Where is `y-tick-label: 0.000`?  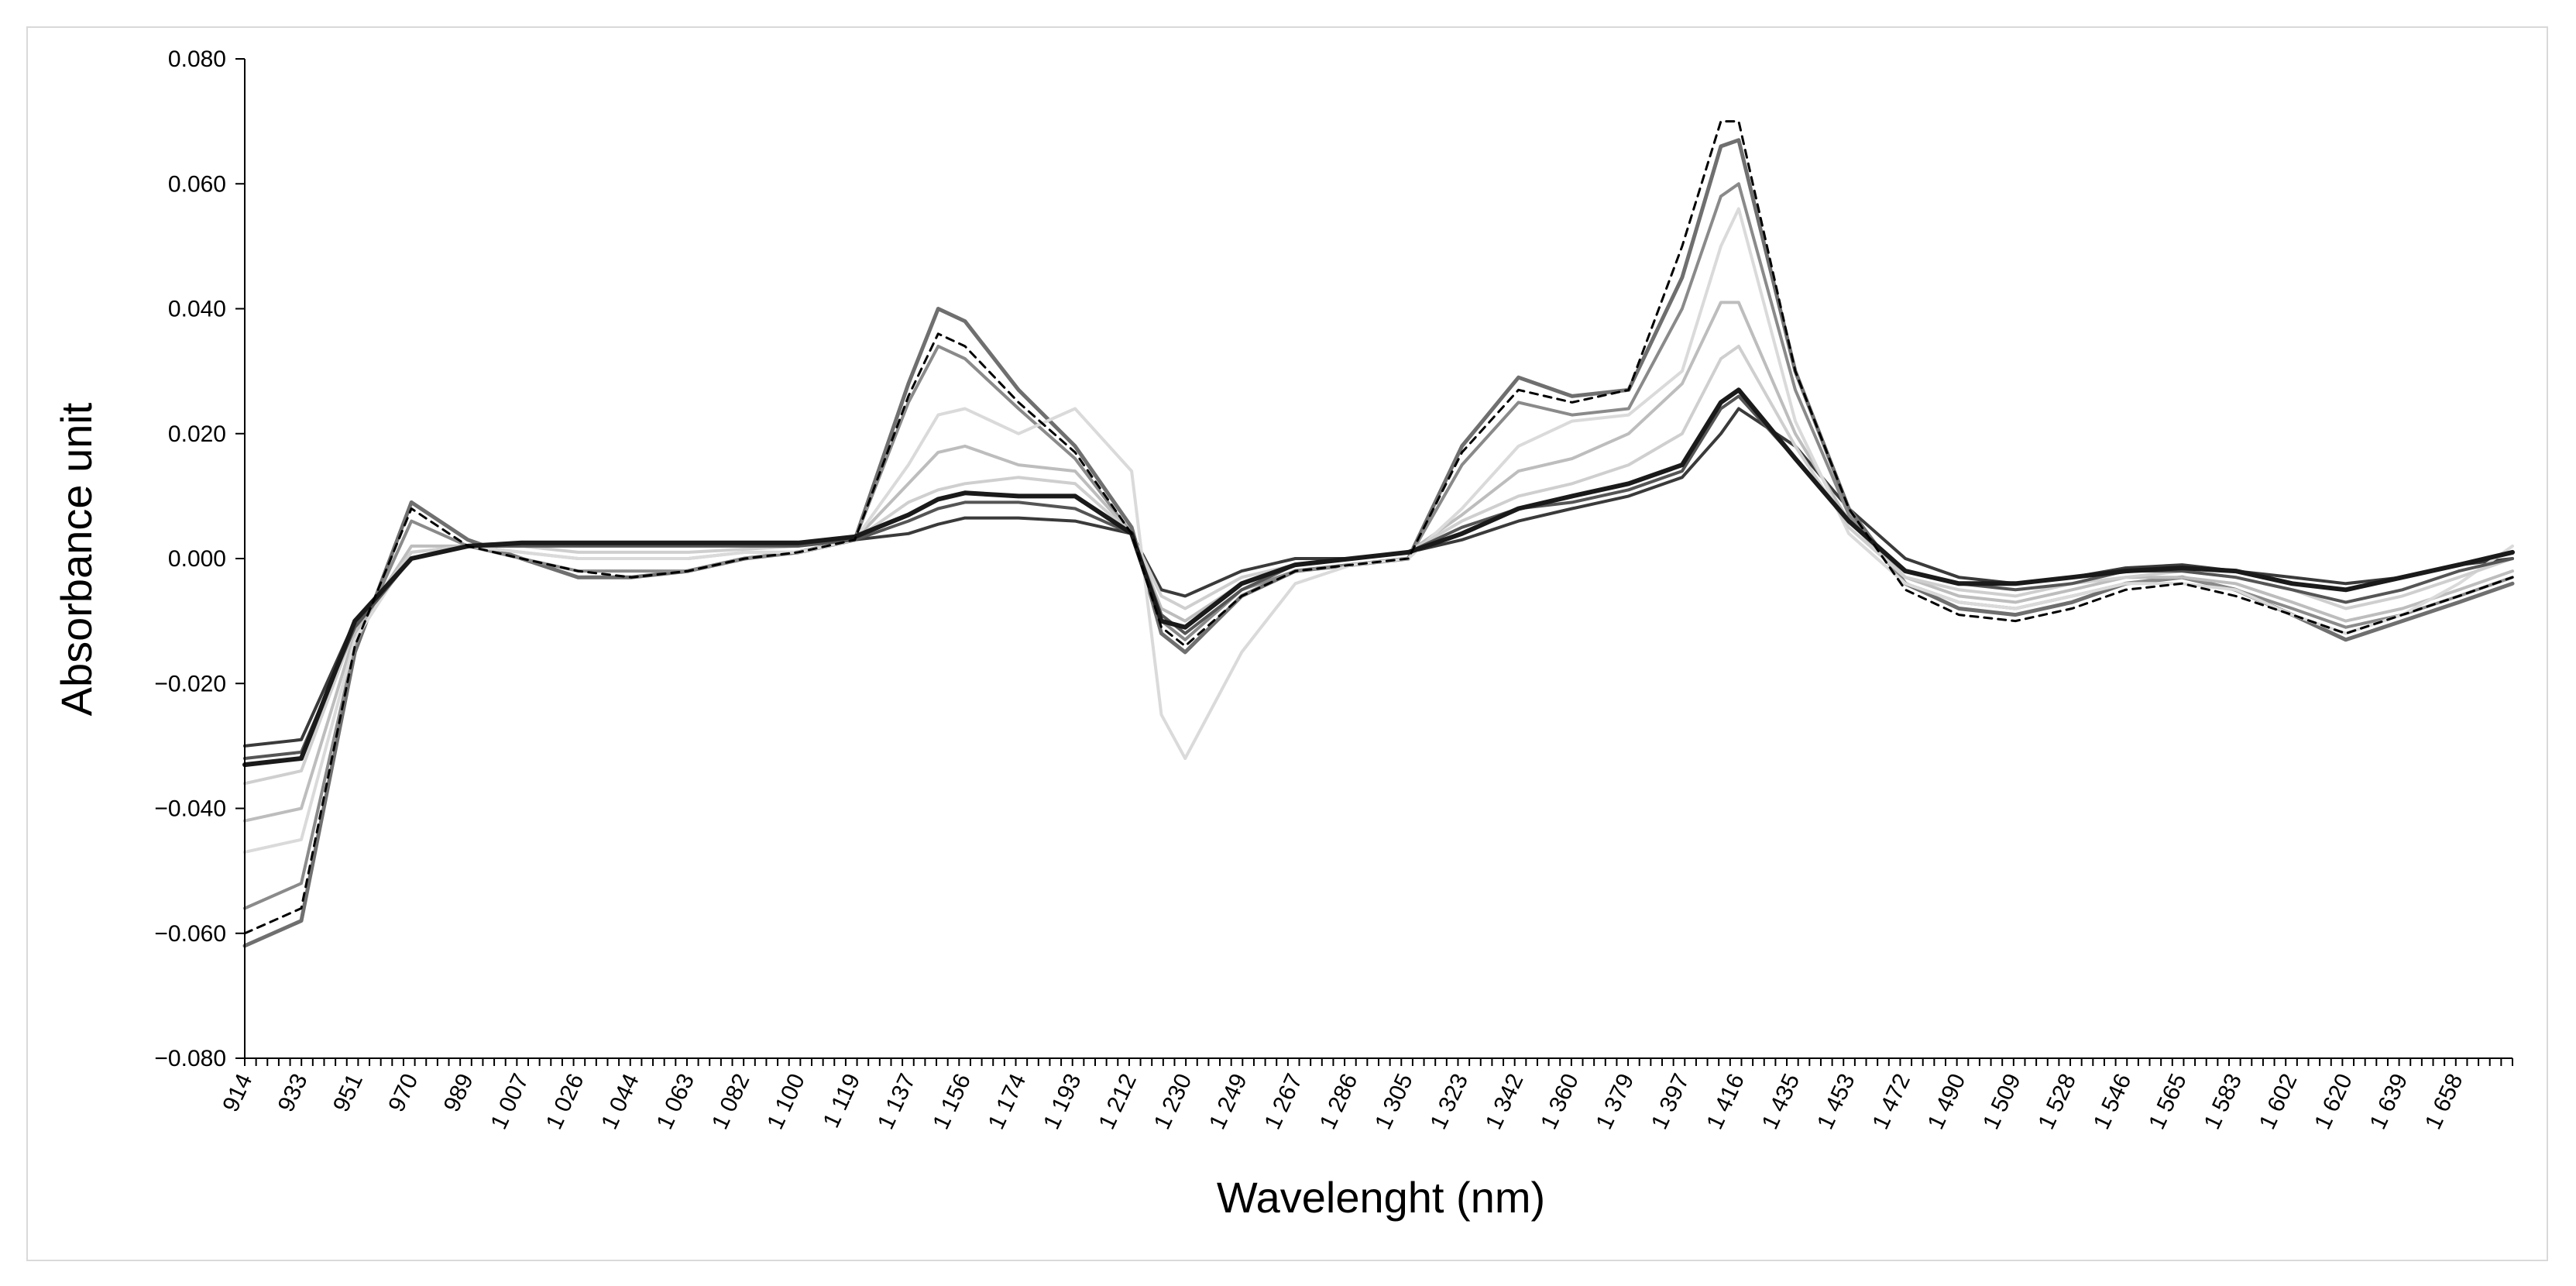 y-tick-label: 0.000 is located at coordinates (197, 559).